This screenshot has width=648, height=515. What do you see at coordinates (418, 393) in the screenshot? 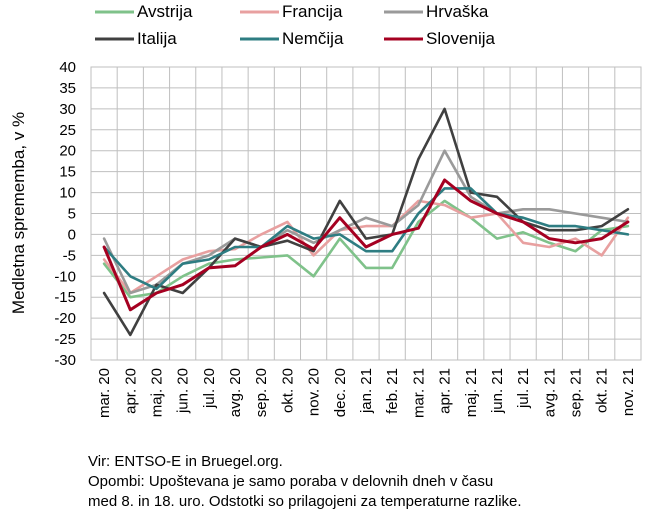
I see `x-tick-label: mar. 21` at bounding box center [418, 393].